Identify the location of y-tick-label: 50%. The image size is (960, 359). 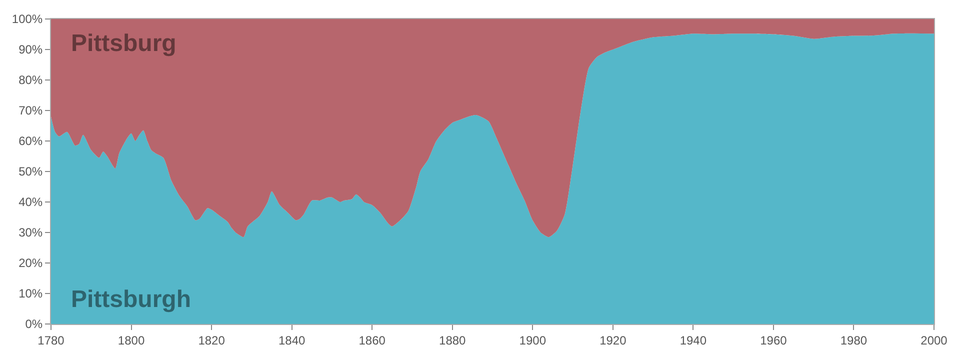
(30, 171).